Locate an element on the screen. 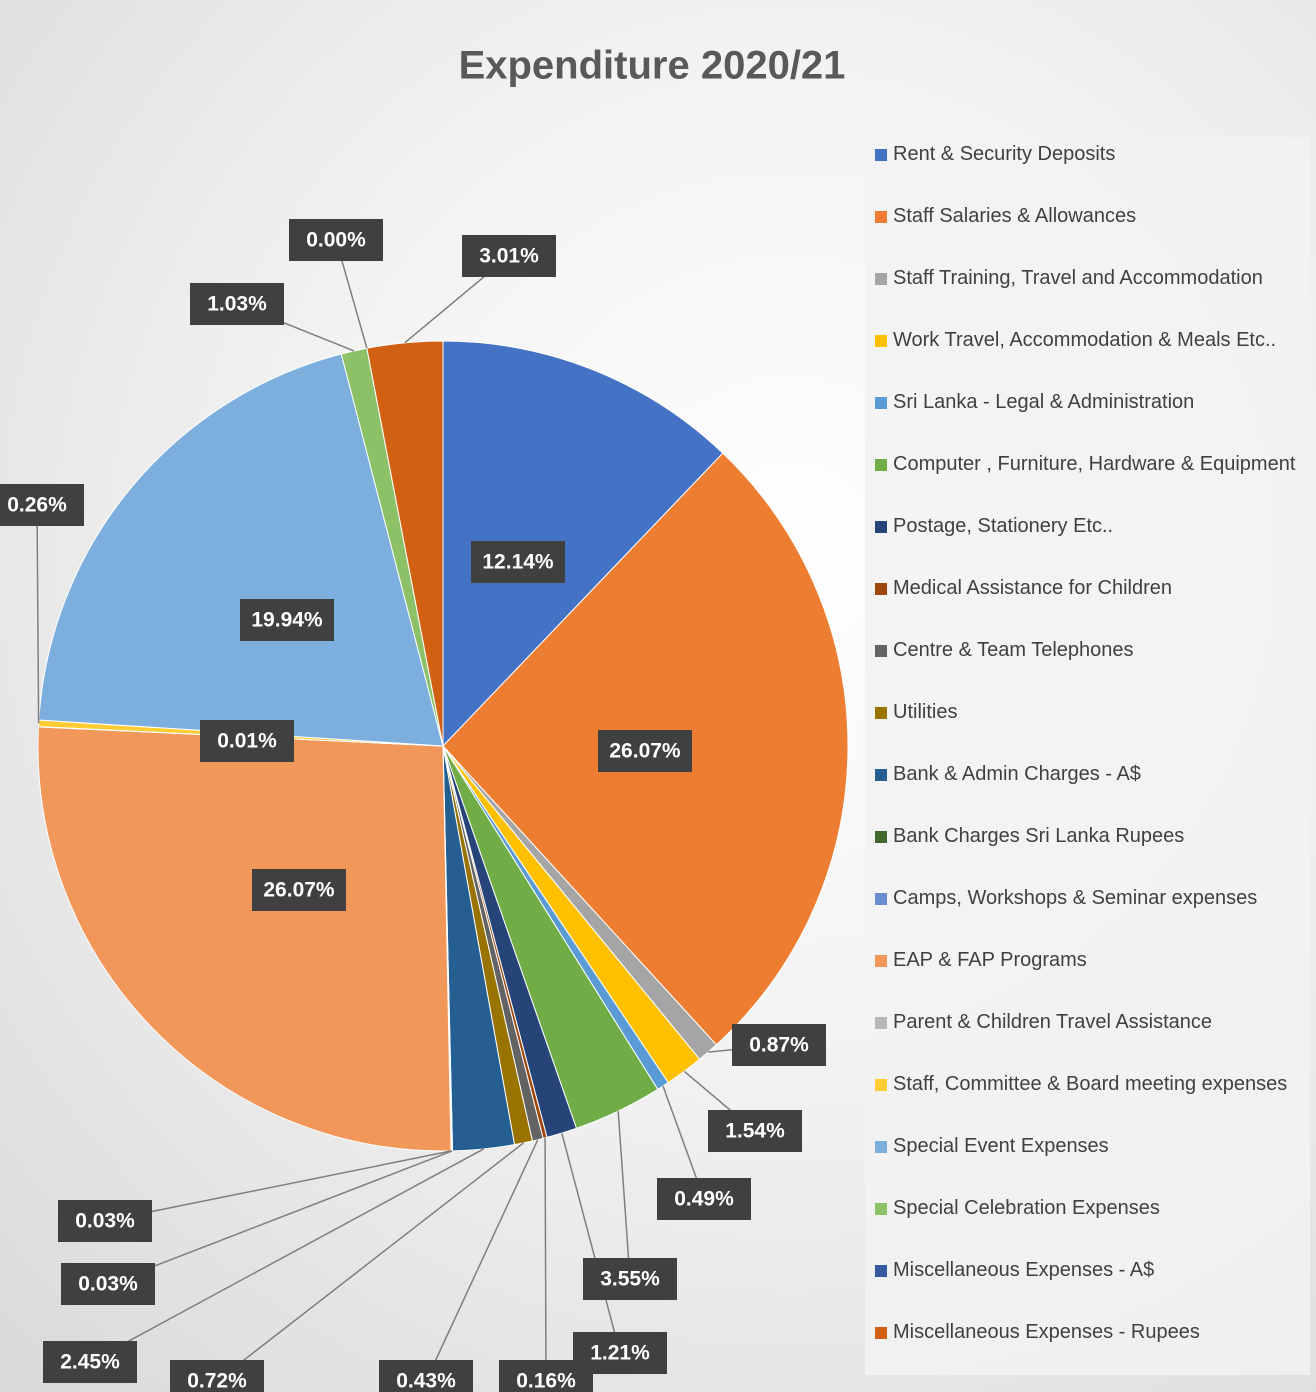 The height and width of the screenshot is (1392, 1316). legend-item: Special Celebration Expenses is located at coordinates (1090, 1208).